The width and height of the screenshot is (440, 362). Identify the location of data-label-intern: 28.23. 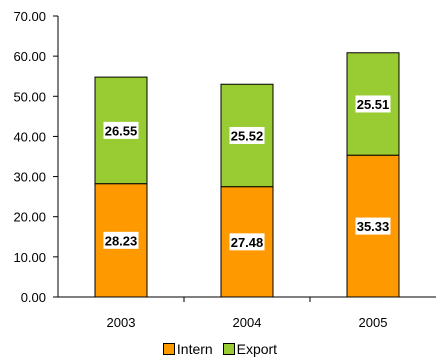
(121, 240).